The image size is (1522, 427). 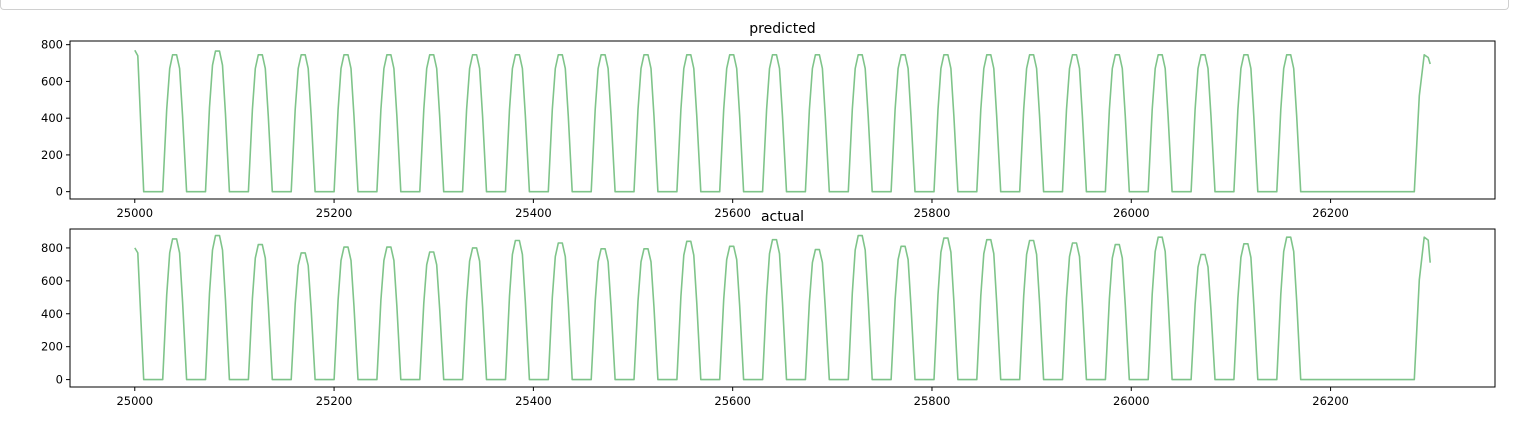 What do you see at coordinates (52, 347) in the screenshot?
I see `actual-ytick-label: 200` at bounding box center [52, 347].